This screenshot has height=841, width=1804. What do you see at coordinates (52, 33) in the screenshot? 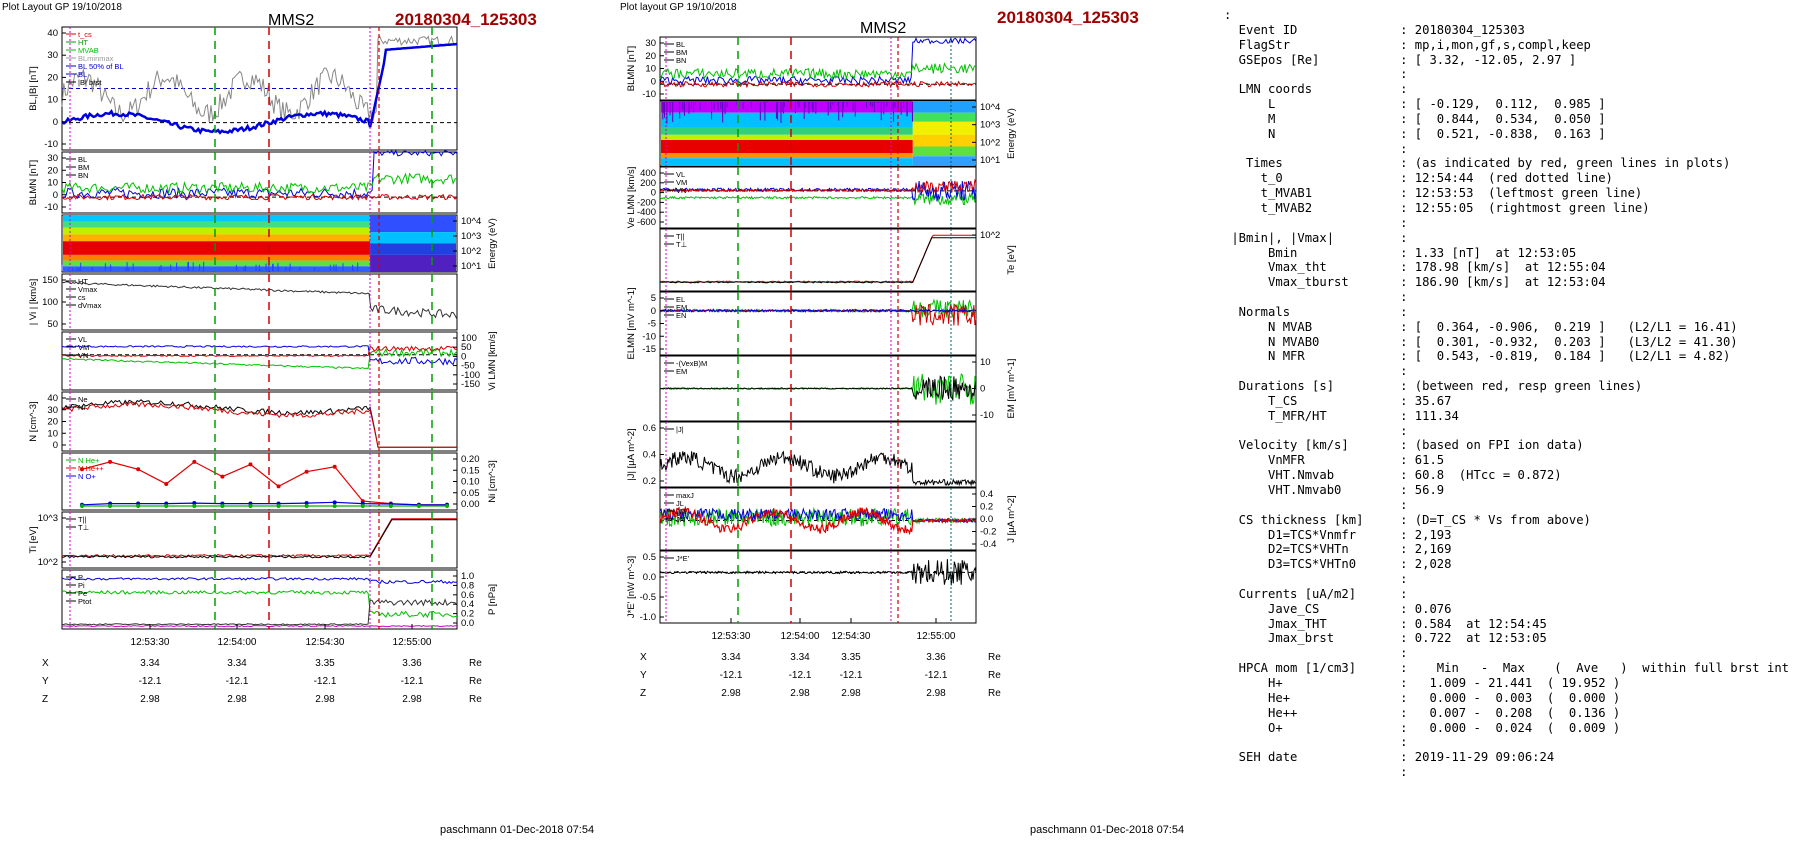
I see `y-tick-label: 40` at bounding box center [52, 33].